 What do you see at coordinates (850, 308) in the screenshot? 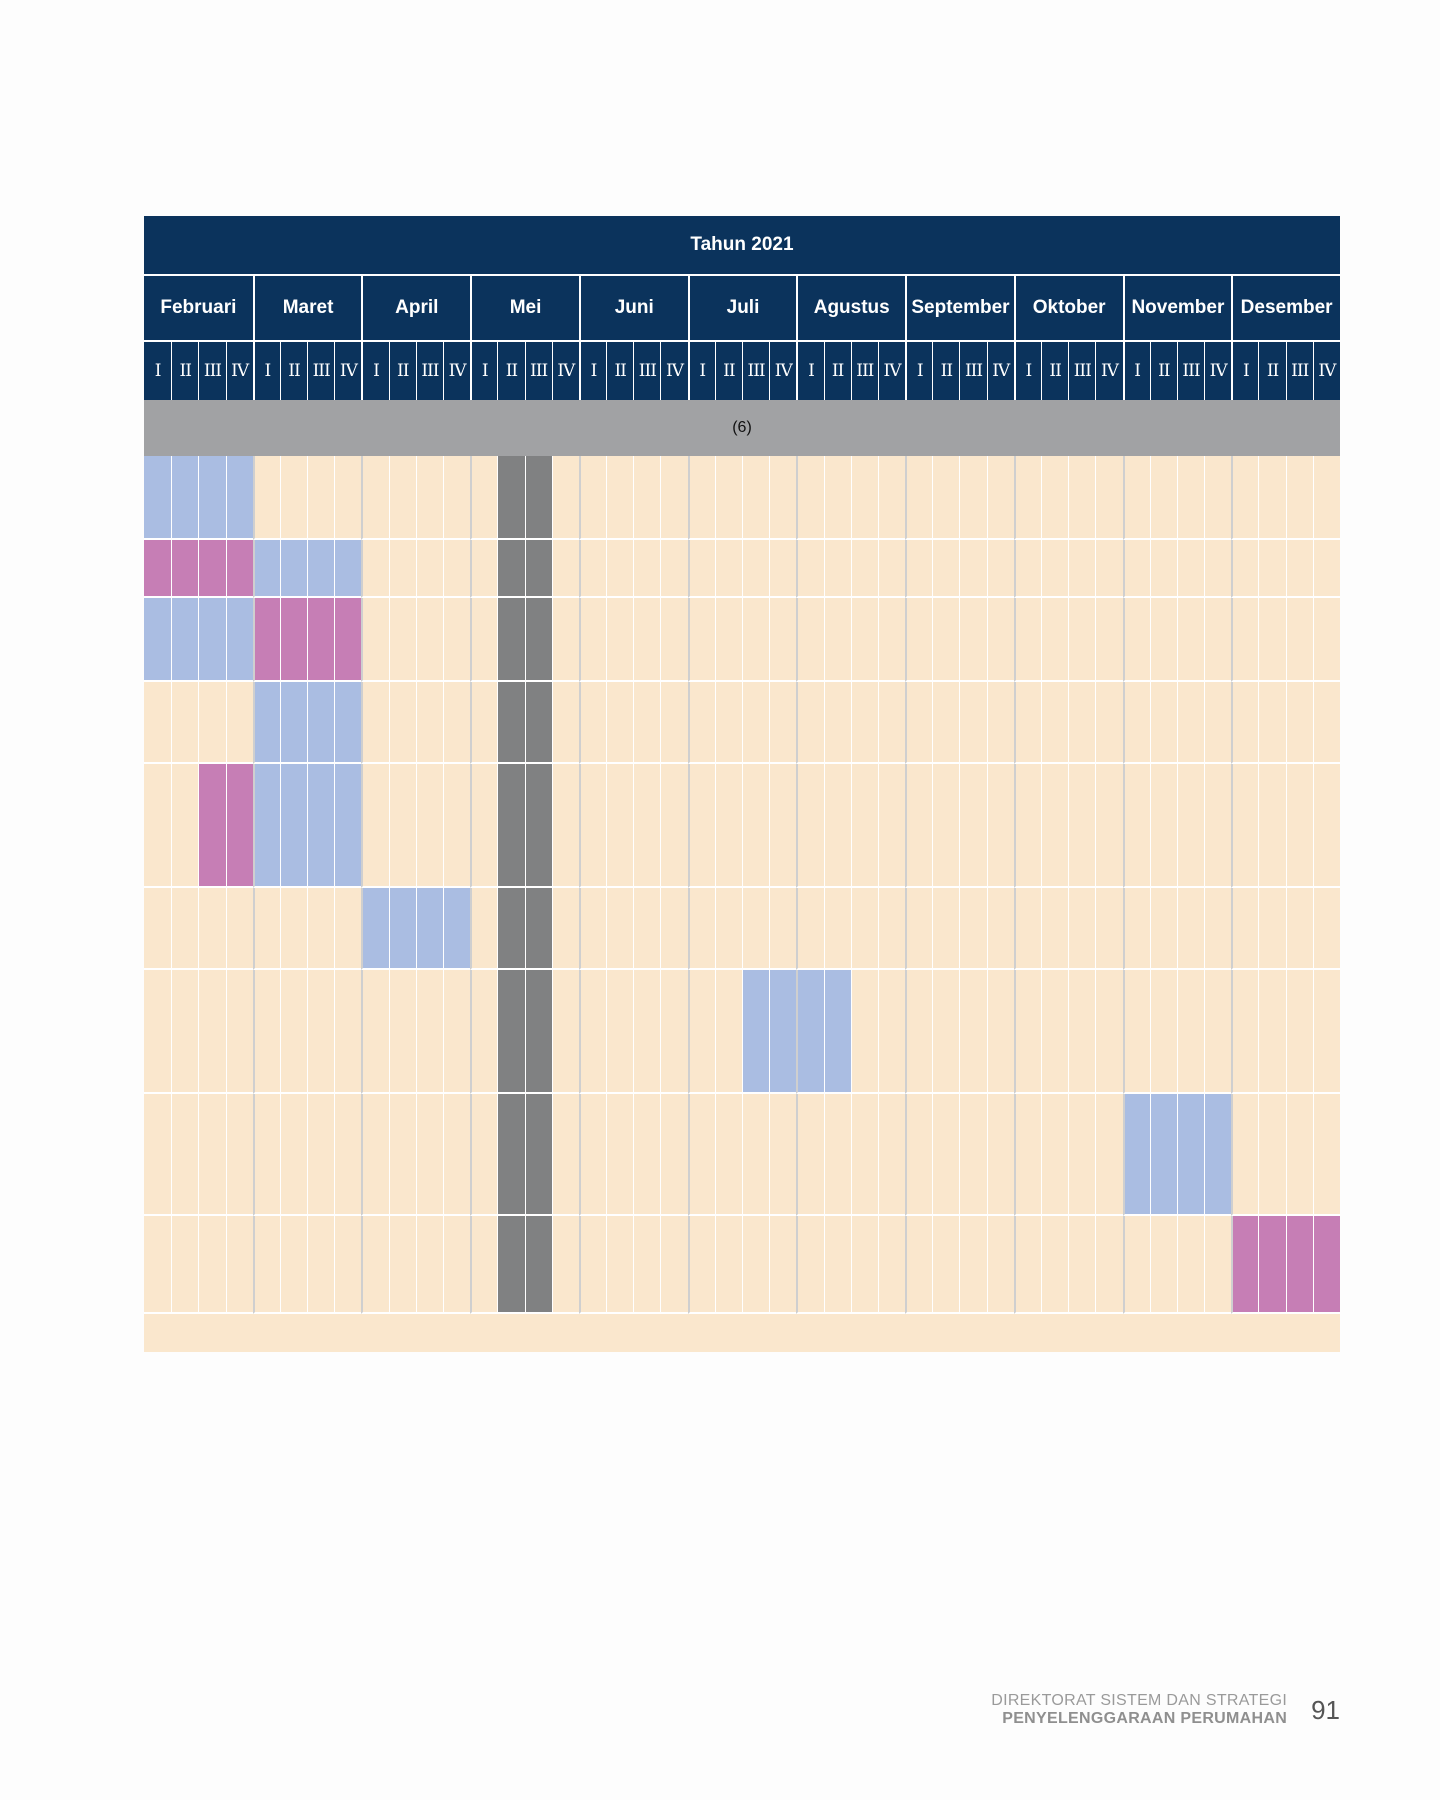
I see `month-header-agustus: Agustus` at bounding box center [850, 308].